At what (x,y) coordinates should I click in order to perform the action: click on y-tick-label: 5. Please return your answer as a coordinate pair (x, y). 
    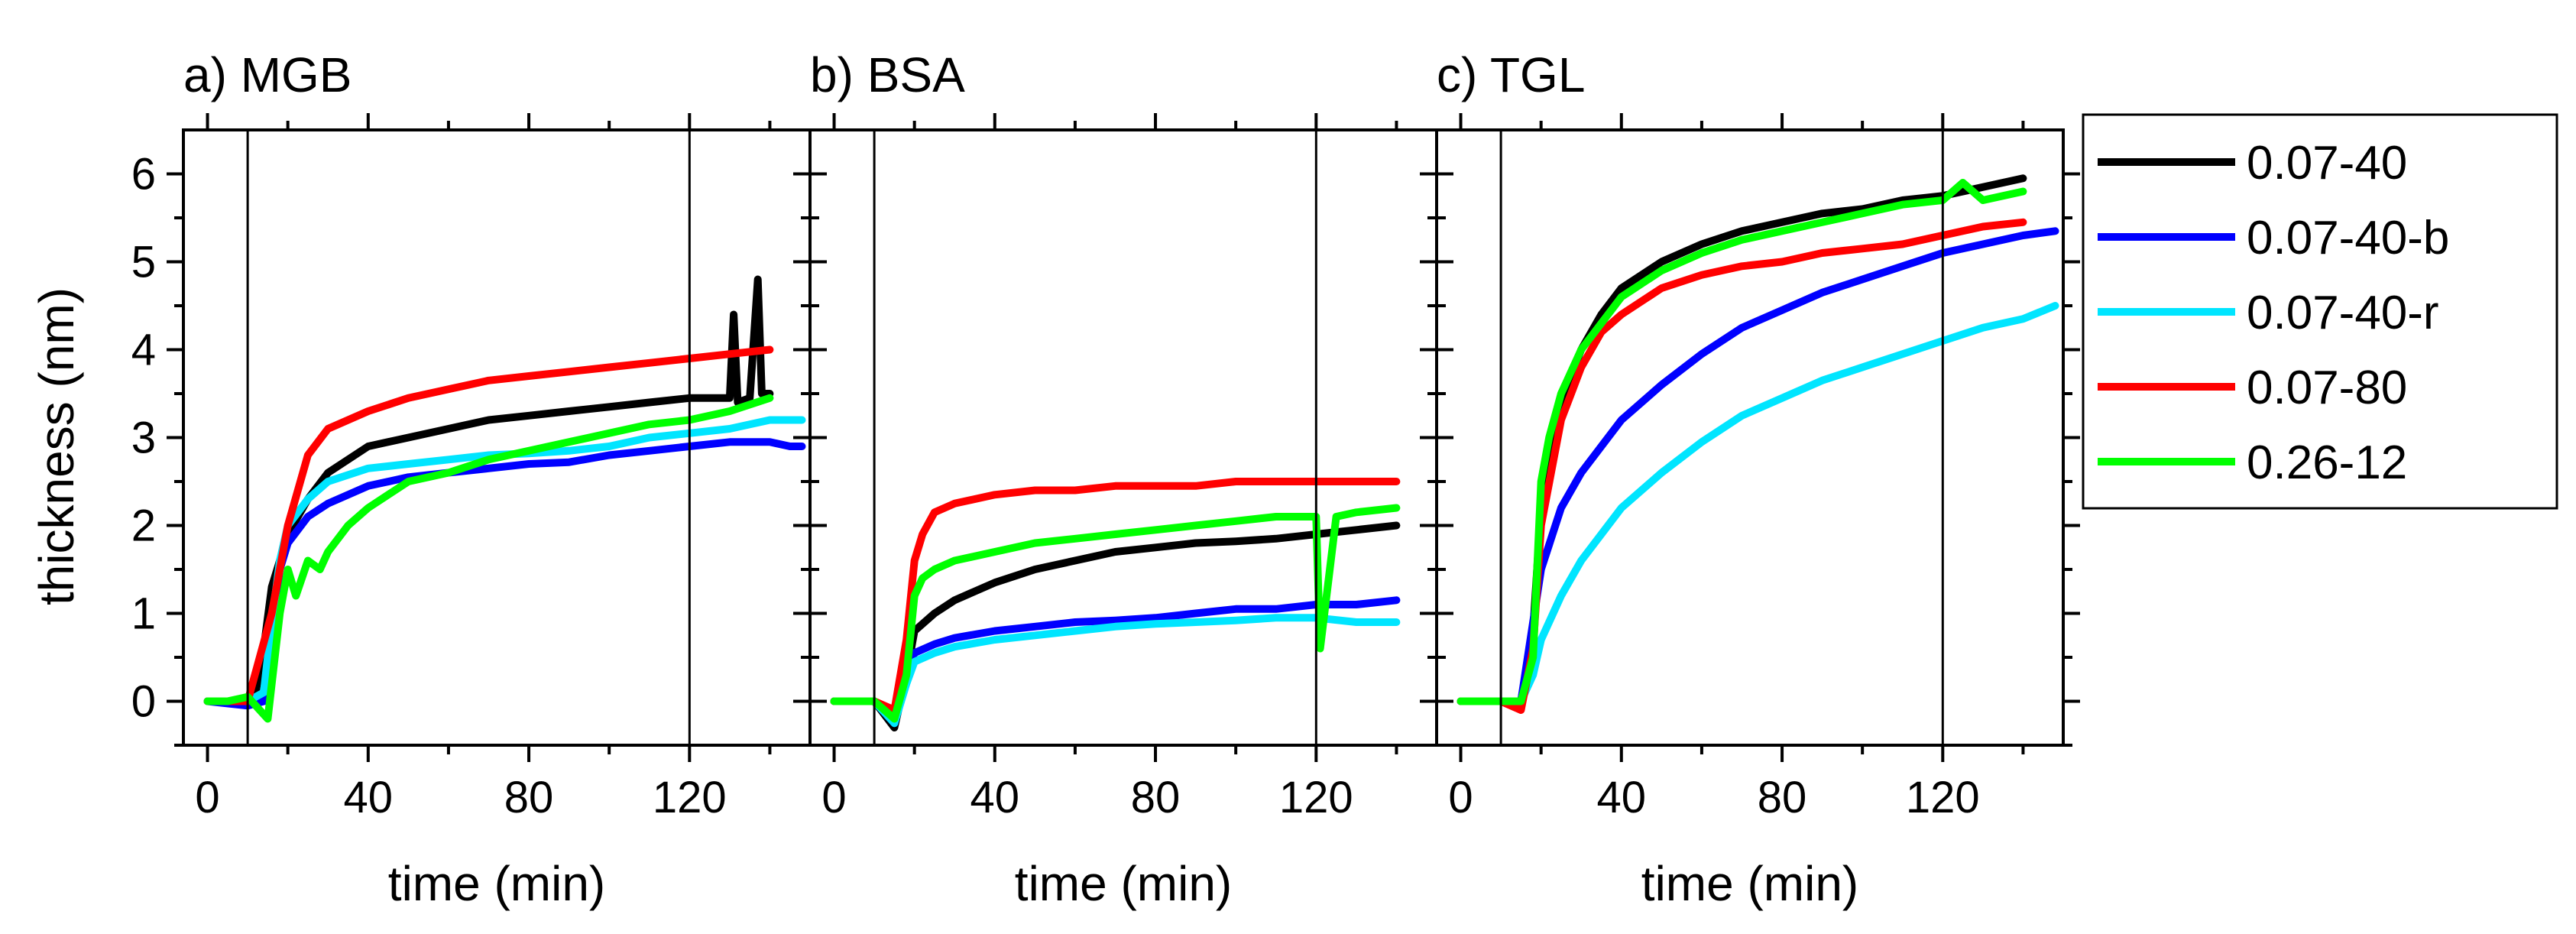
    Looking at the image, I should click on (144, 262).